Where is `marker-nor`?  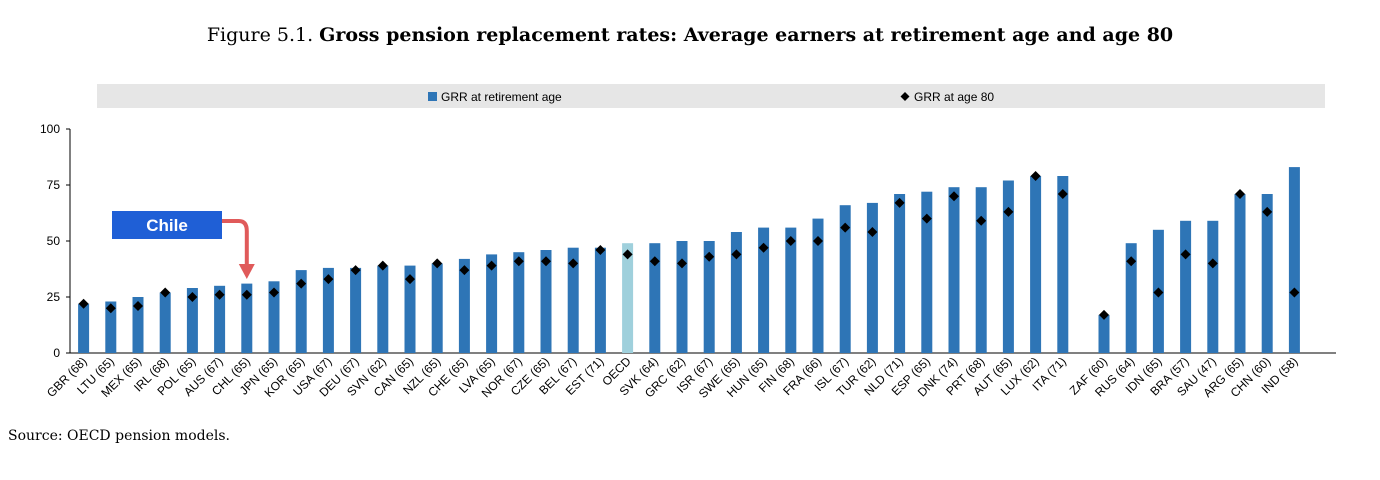
marker-nor is located at coordinates (518, 261).